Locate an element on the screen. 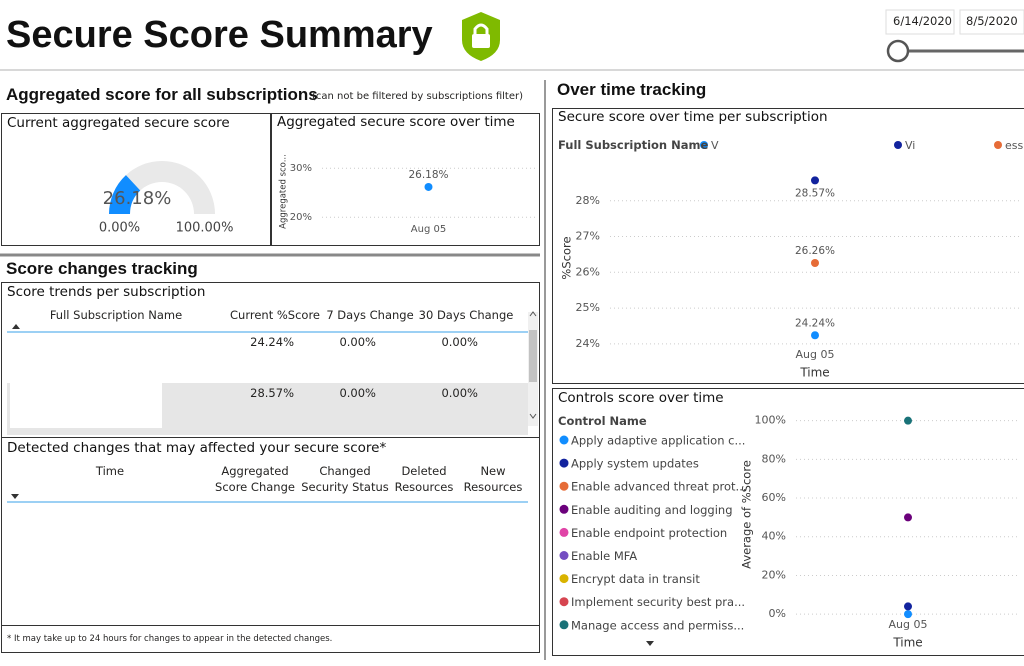  y-tick-label: 24% is located at coordinates (588, 343).